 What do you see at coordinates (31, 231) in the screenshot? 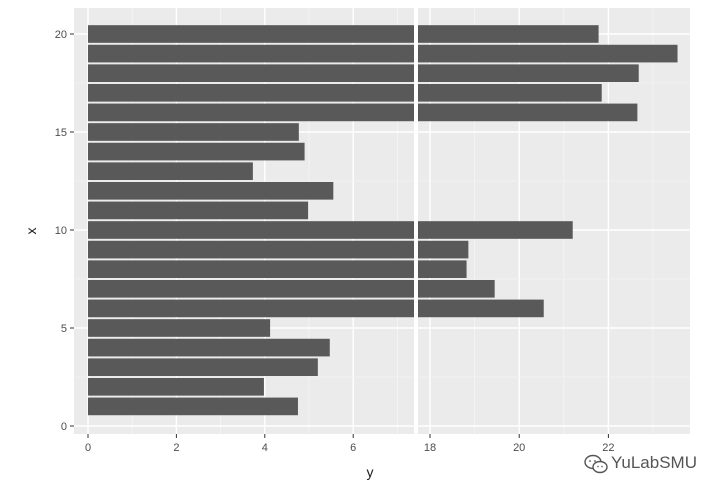
I see `y-axis-title: x` at bounding box center [31, 231].